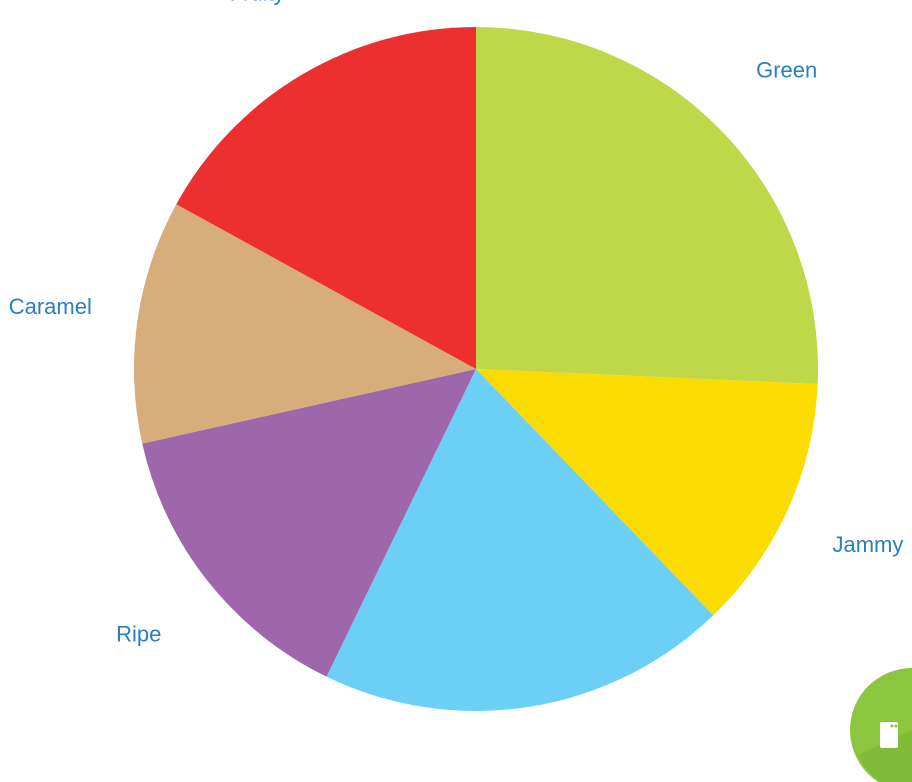 The image size is (912, 782). What do you see at coordinates (880, 721) in the screenshot?
I see `app-badge-icon` at bounding box center [880, 721].